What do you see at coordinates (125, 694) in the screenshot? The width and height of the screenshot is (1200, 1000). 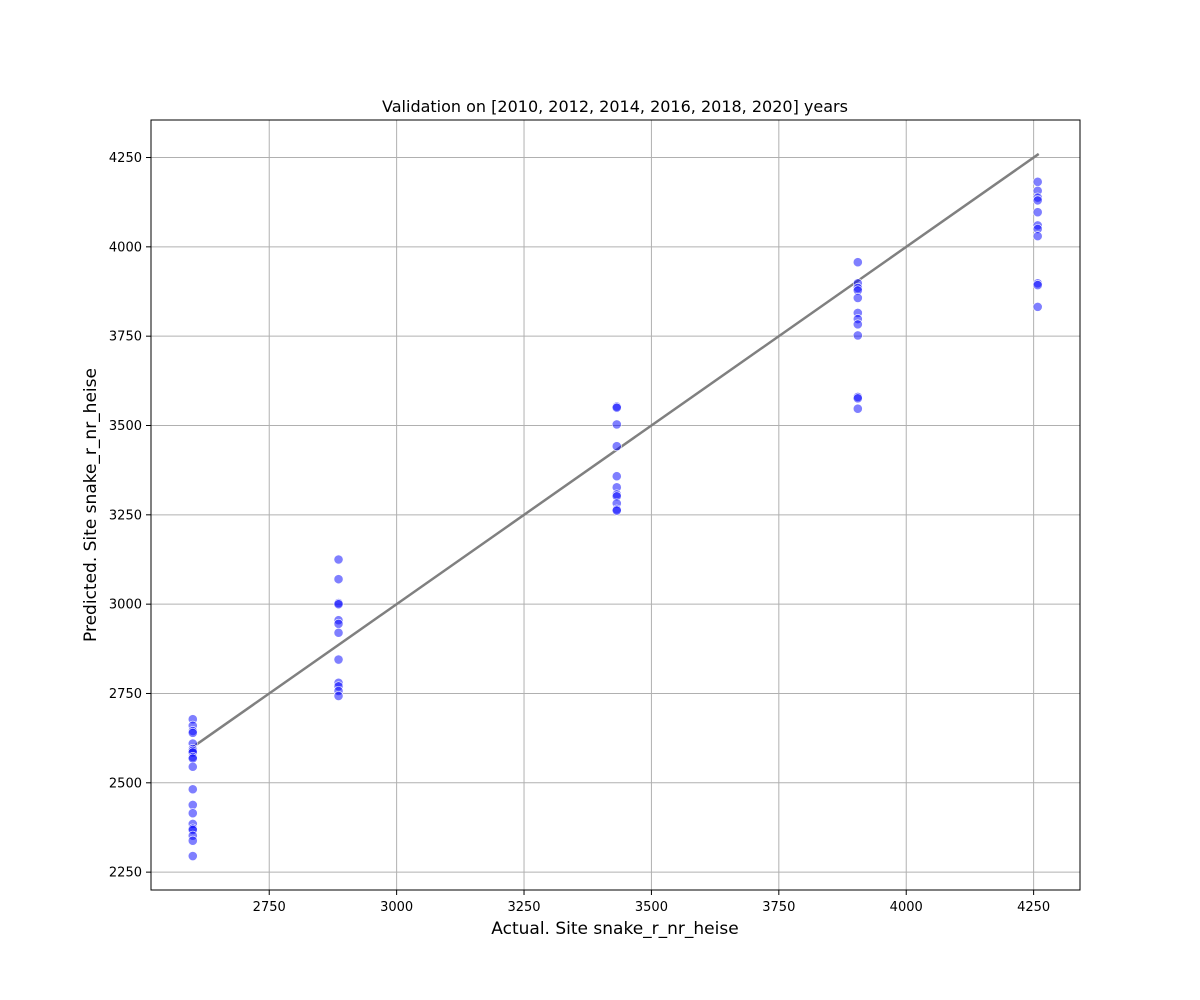 I see `y-tick-label: 2750` at bounding box center [125, 694].